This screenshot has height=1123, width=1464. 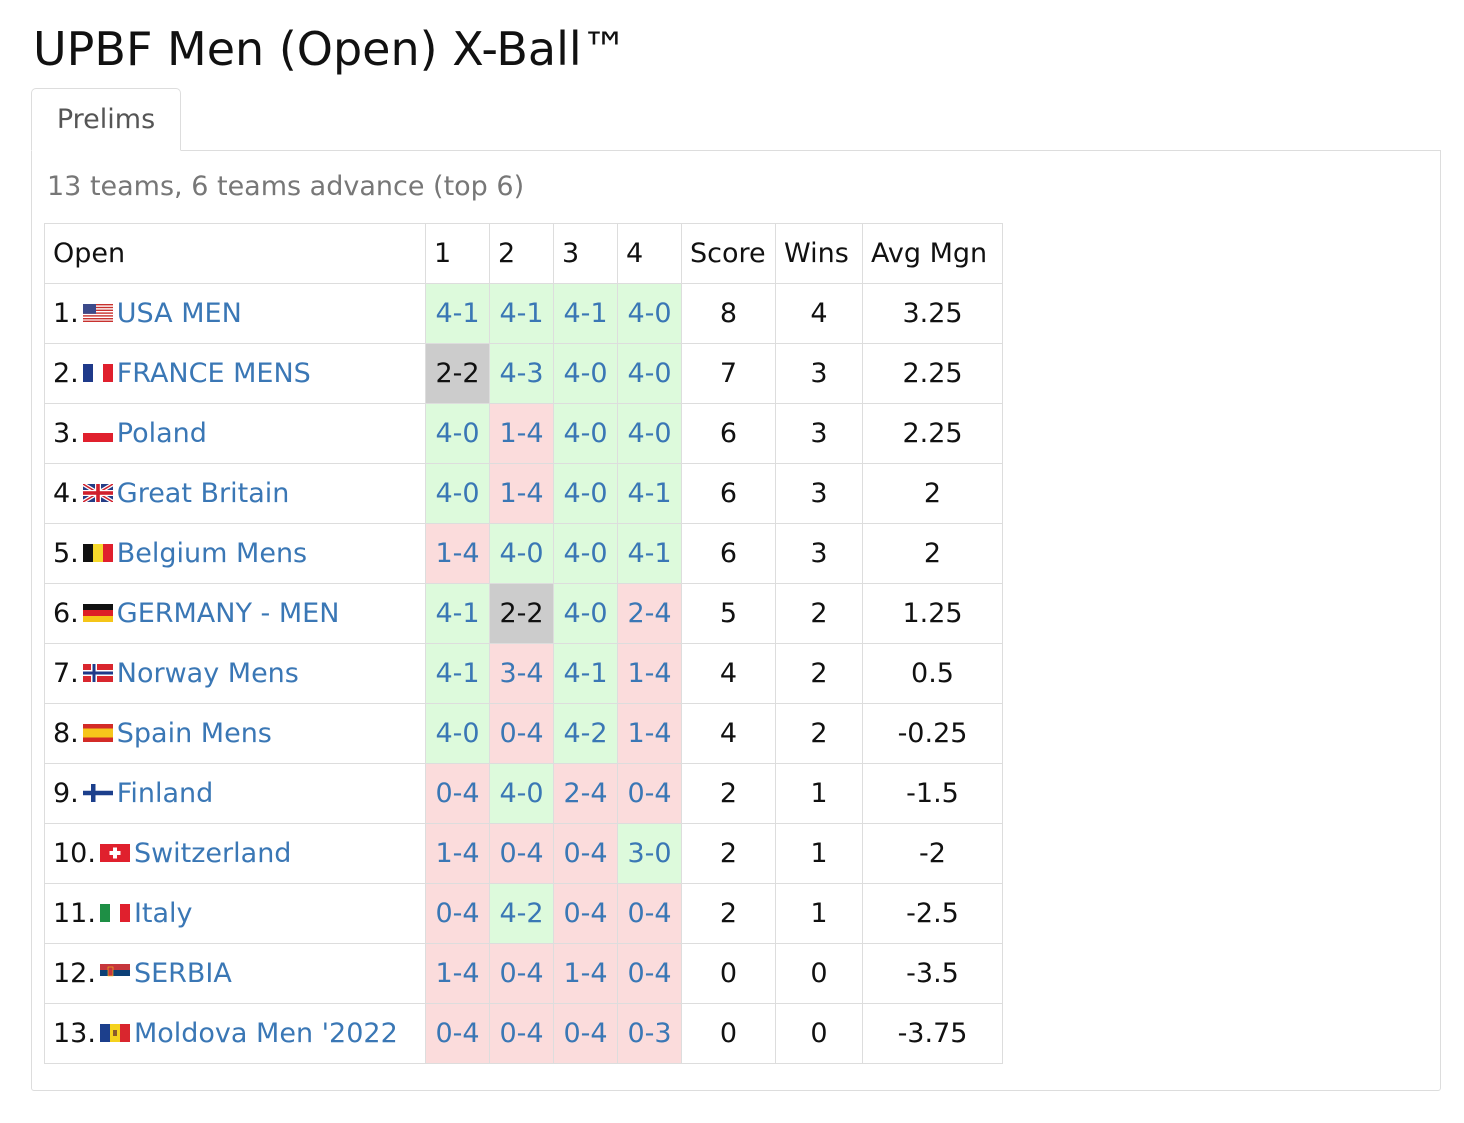 I want to click on rank-label: 3., so click(x=66, y=433).